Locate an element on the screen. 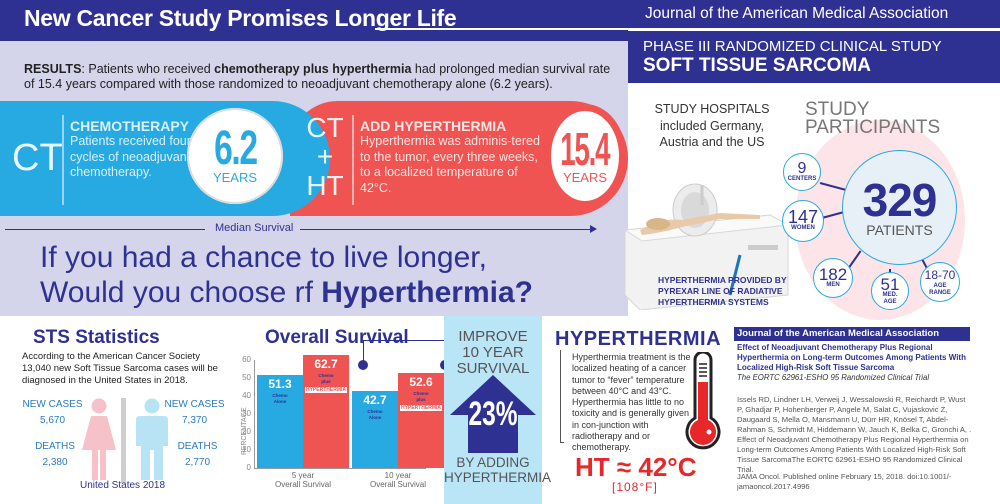 The height and width of the screenshot is (504, 1000). x-label-5yr: 5 year Overall Survival is located at coordinates (302, 480).